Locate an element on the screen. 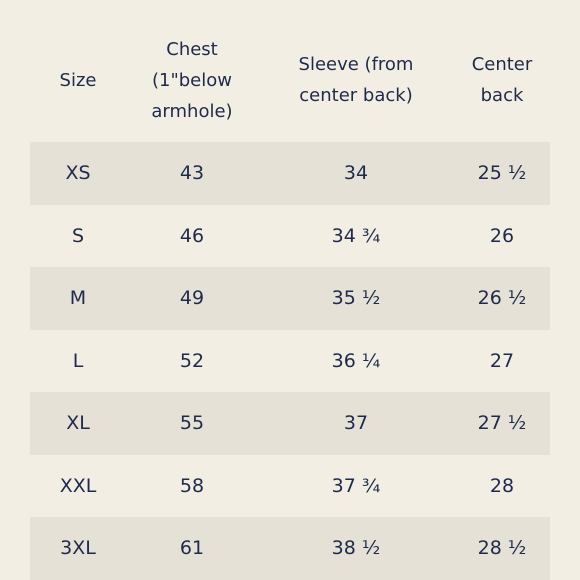  table-row: S 46 34 ¾ 26 is located at coordinates (290, 236).